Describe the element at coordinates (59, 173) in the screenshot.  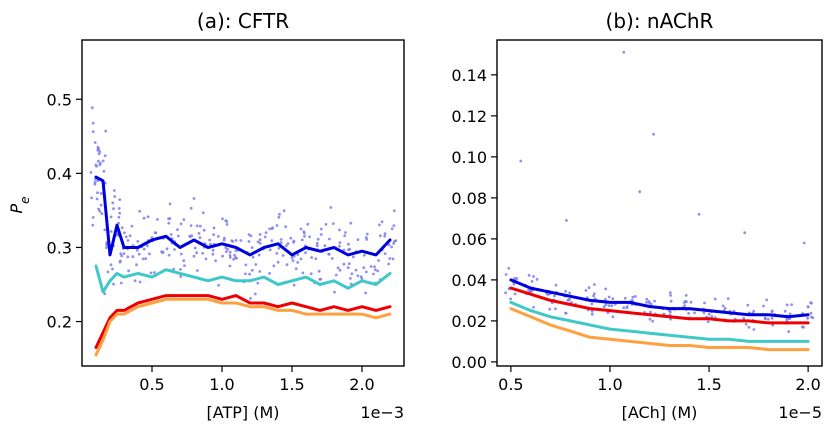
I see `y-tick-label: 0.4` at that location.